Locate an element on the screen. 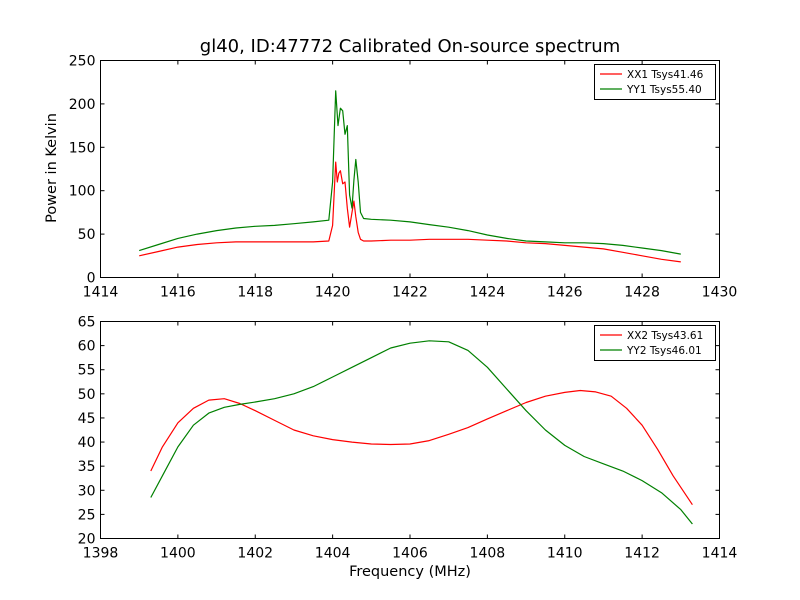 The image size is (800, 600). bottom-x-tick-label: 1408 is located at coordinates (488, 554).